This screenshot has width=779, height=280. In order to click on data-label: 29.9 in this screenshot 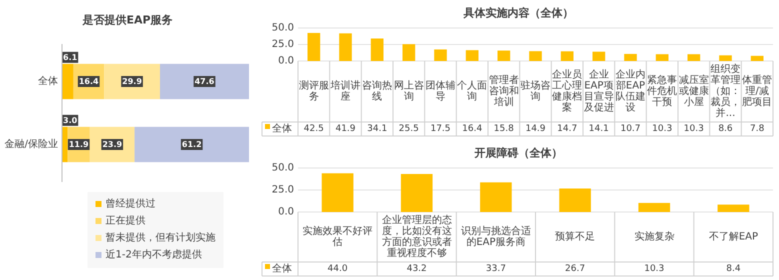, I will do `click(132, 81)`.